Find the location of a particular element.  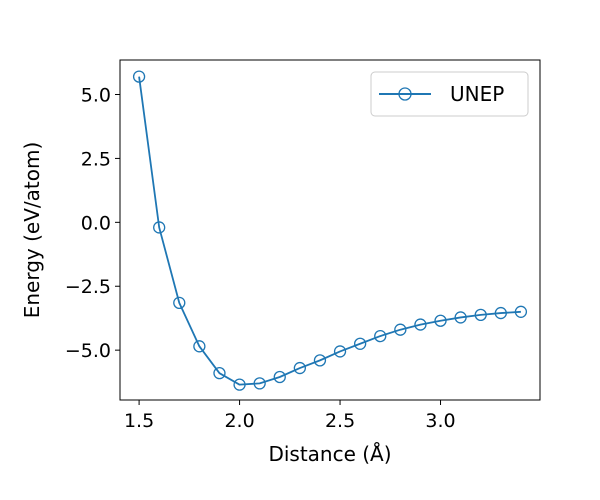

y-tick-label: 0.0 is located at coordinates (96, 223).